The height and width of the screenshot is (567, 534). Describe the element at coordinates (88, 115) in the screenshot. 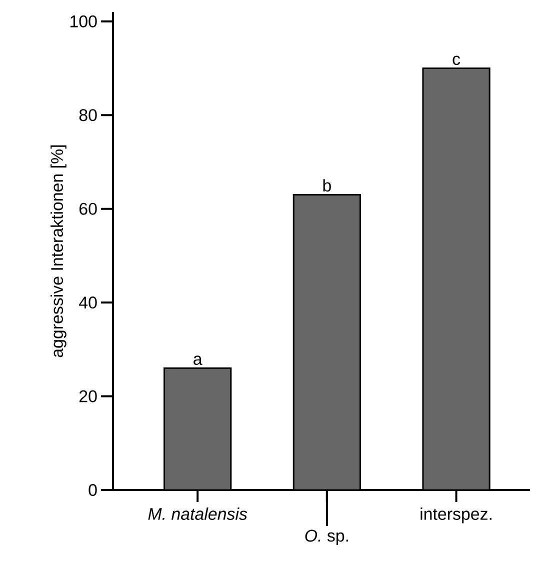

I see `y-tick-label: 80` at that location.